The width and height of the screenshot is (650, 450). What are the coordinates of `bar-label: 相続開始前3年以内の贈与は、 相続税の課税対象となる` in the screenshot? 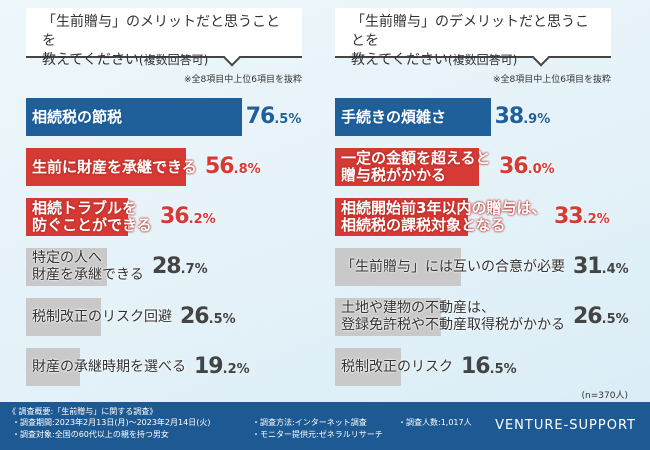 It's located at (444, 216).